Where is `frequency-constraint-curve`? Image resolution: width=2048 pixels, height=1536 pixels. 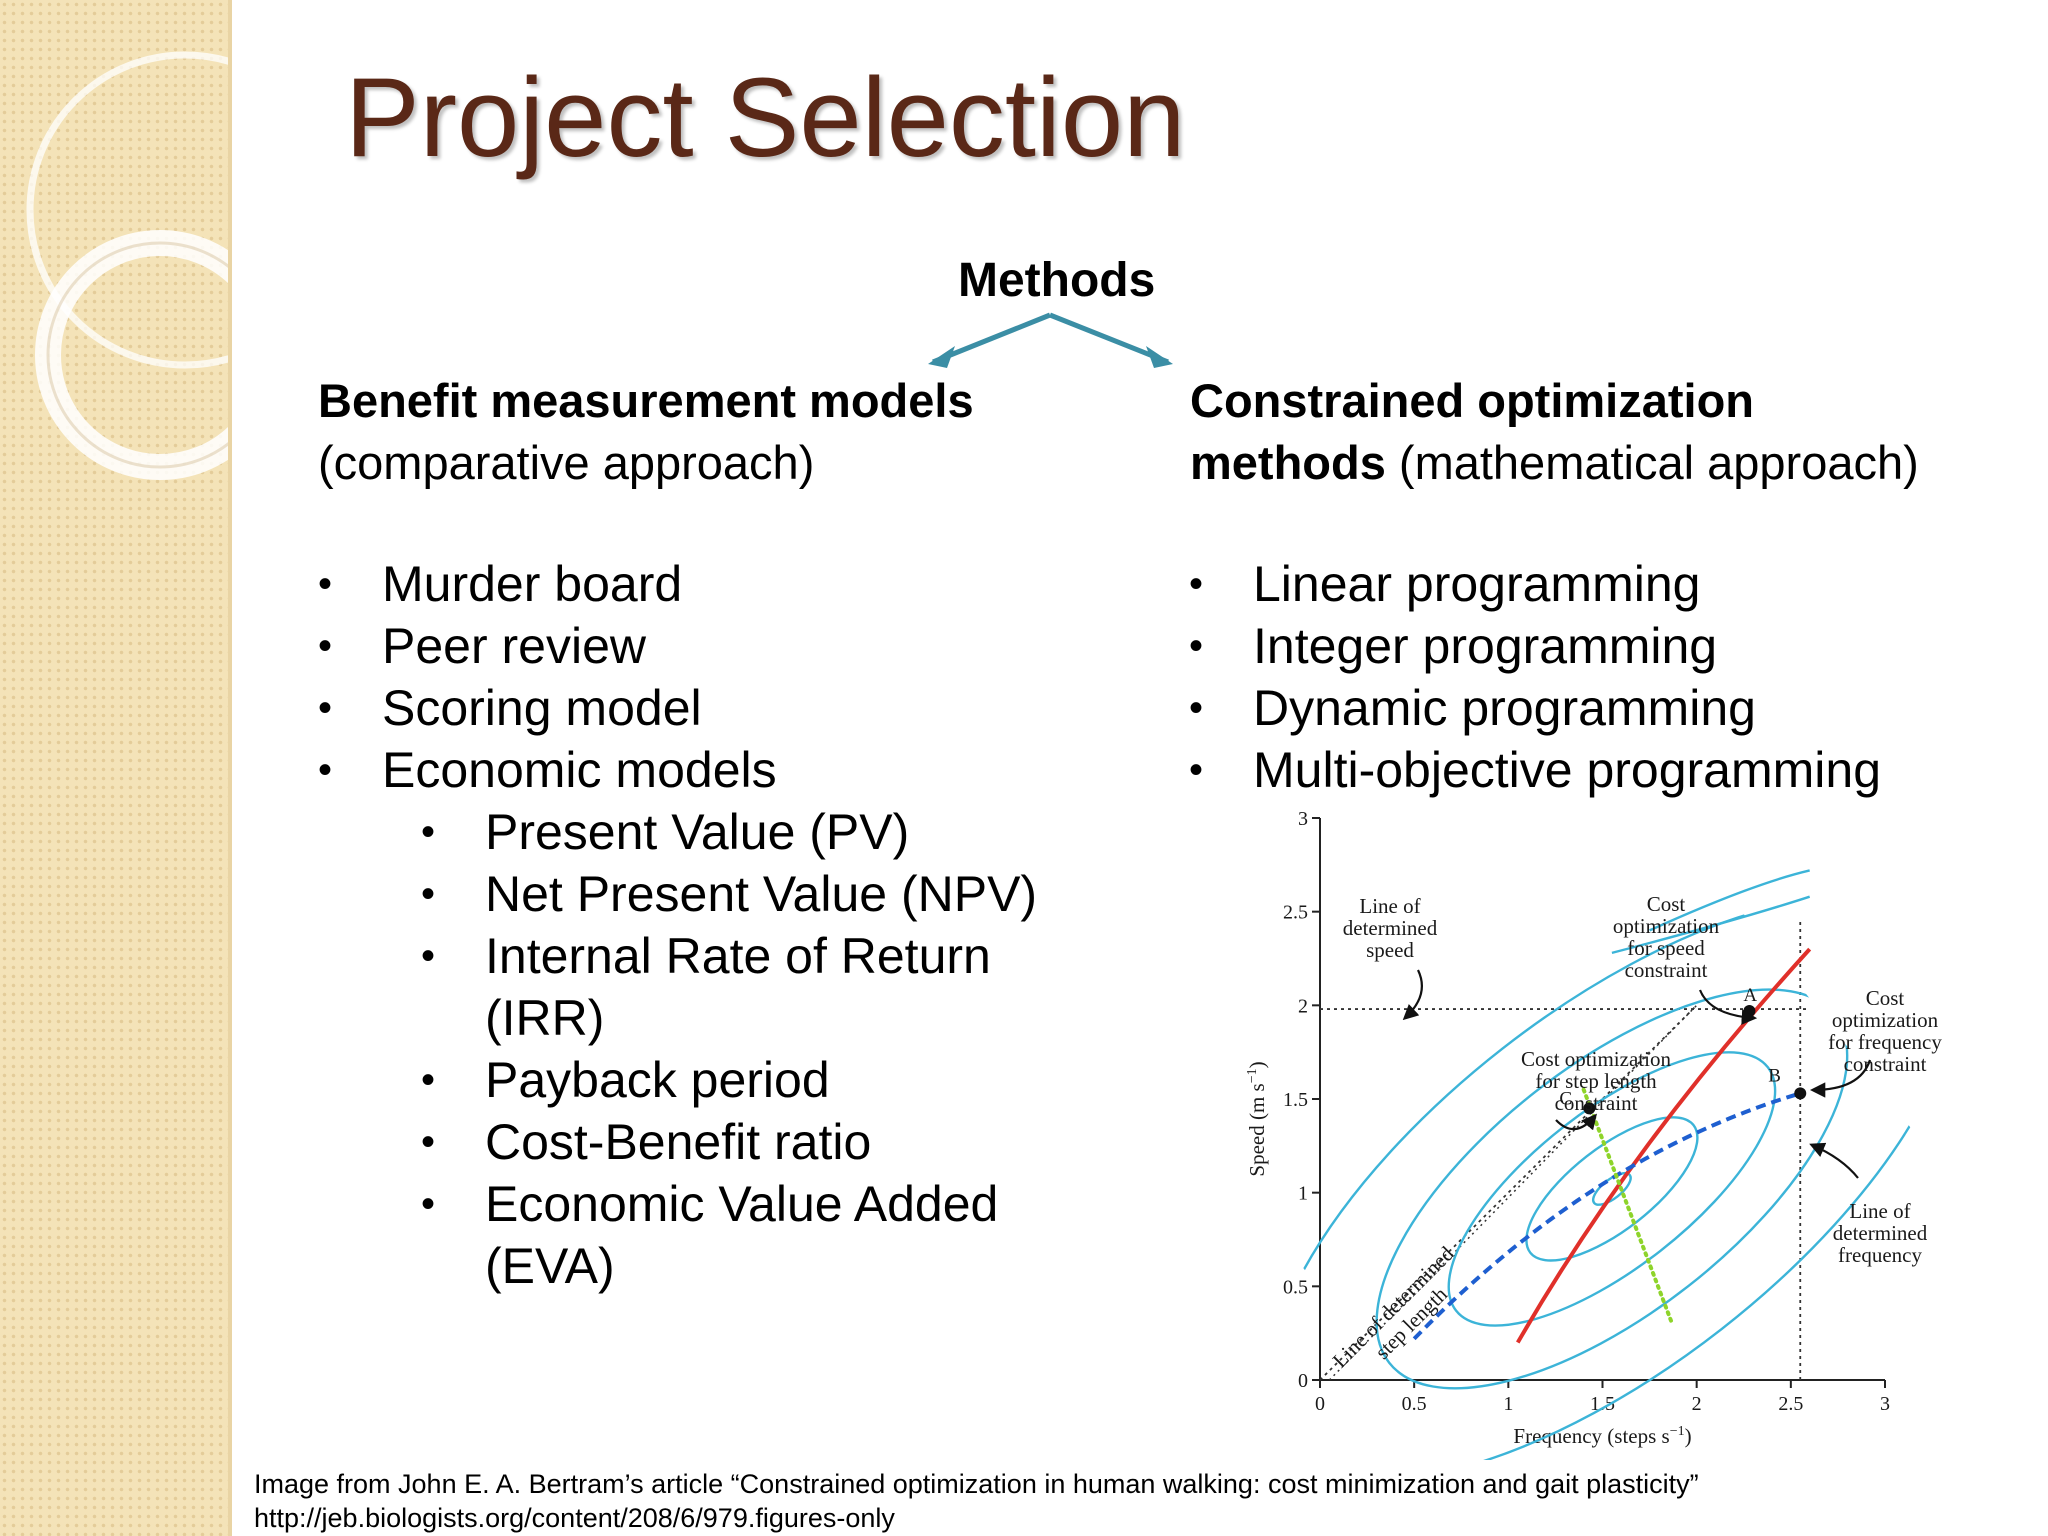
frequency-constraint-curve is located at coordinates (1606, 1216).